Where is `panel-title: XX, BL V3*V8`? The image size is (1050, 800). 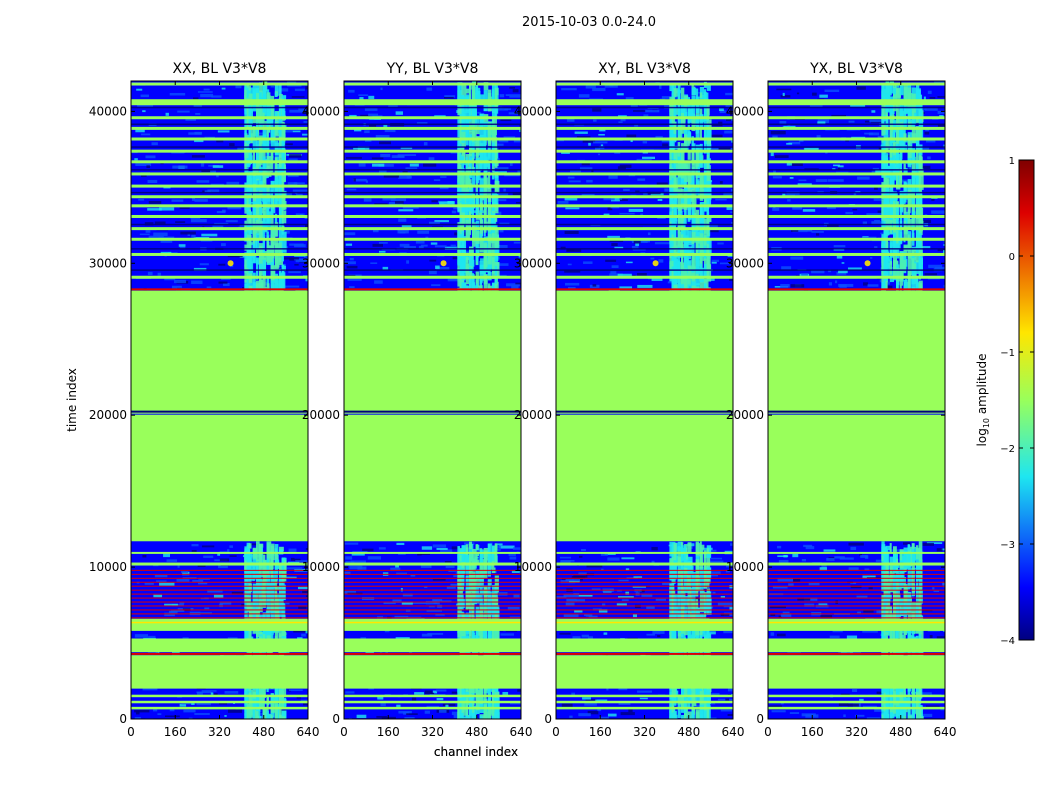
panel-title: XX, BL V3*V8 is located at coordinates (220, 69).